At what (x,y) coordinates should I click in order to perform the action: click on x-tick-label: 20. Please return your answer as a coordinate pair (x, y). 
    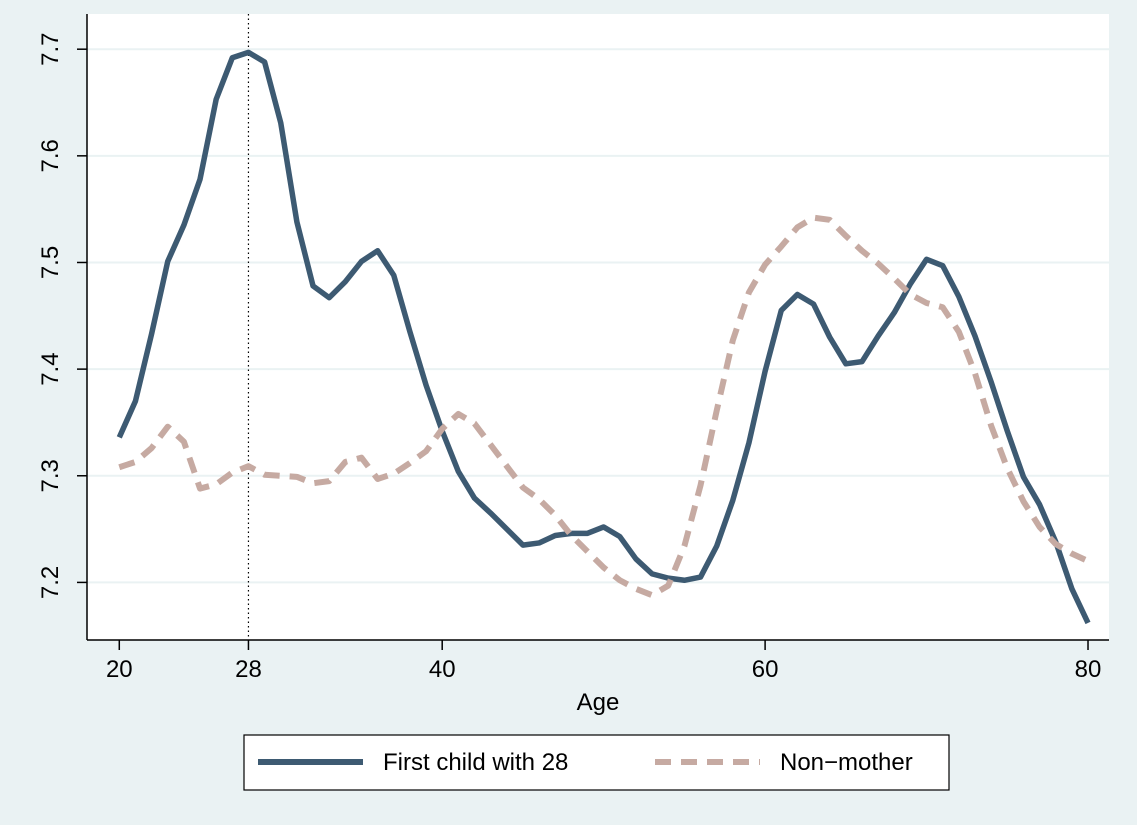
    Looking at the image, I should click on (119, 669).